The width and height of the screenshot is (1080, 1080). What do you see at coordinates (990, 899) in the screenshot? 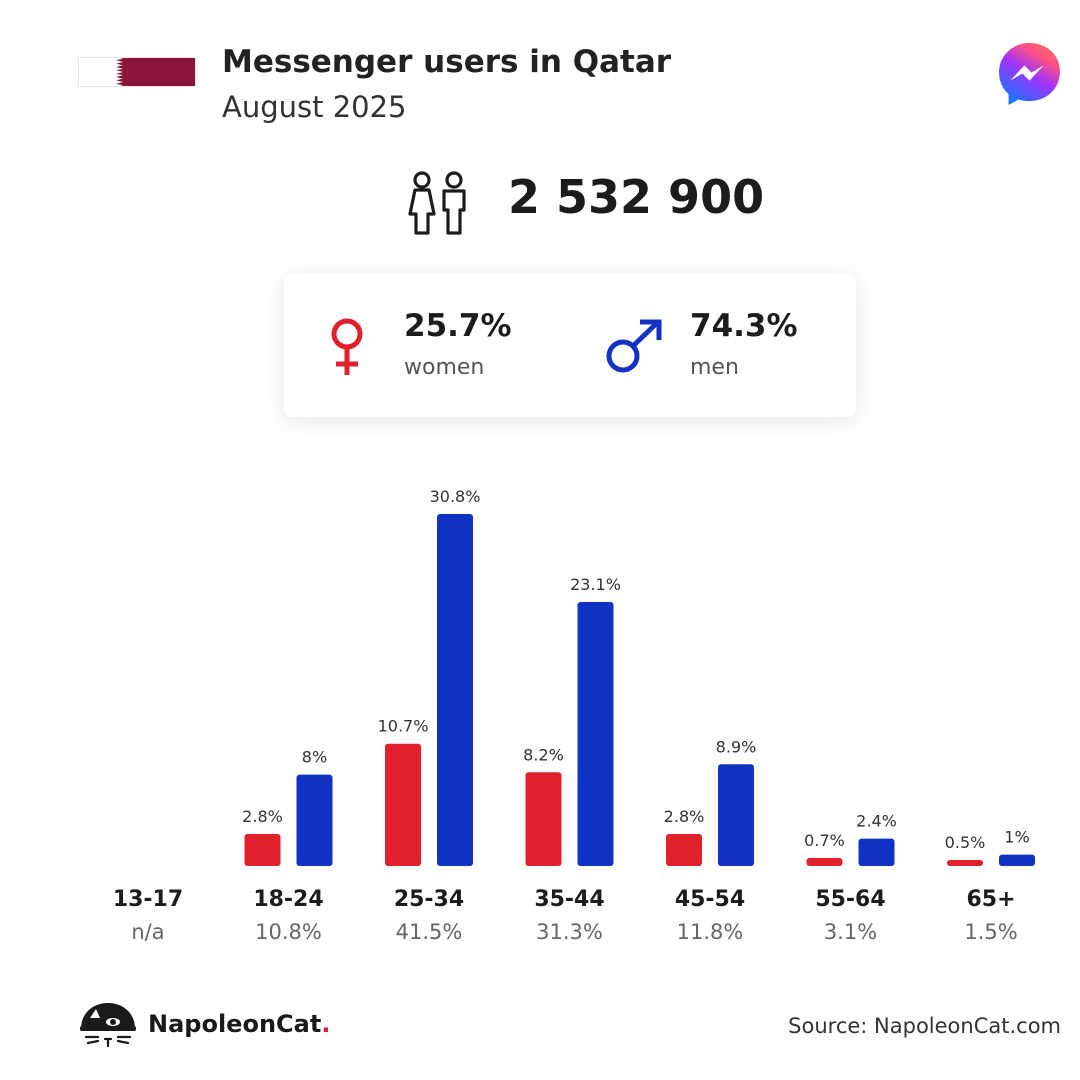
I see `age-group-label: 65+` at bounding box center [990, 899].